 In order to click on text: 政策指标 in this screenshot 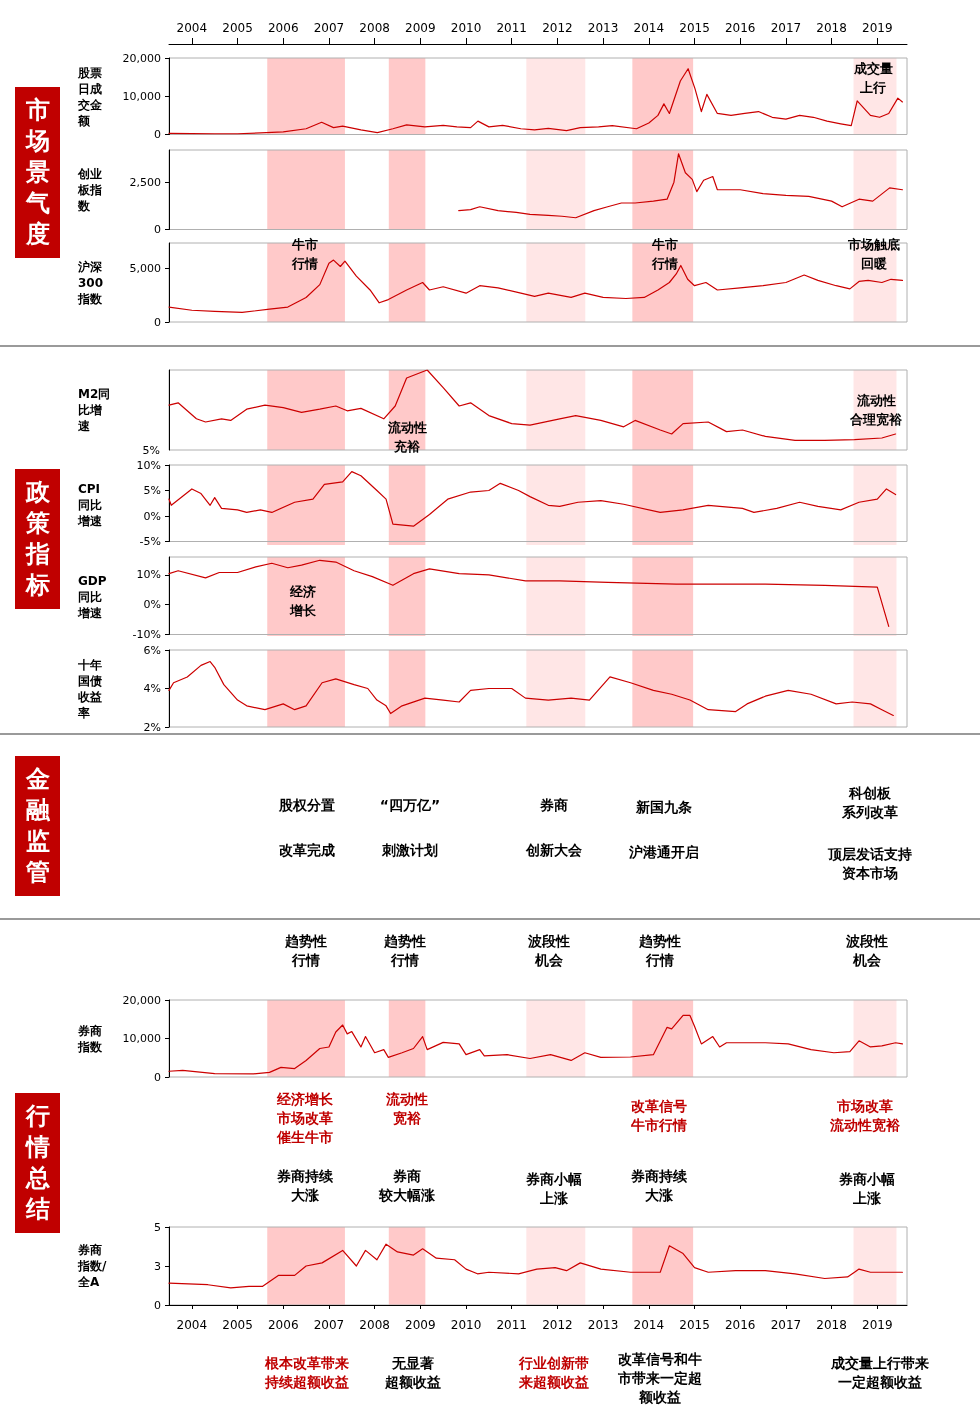, I will do `click(37, 539)`.